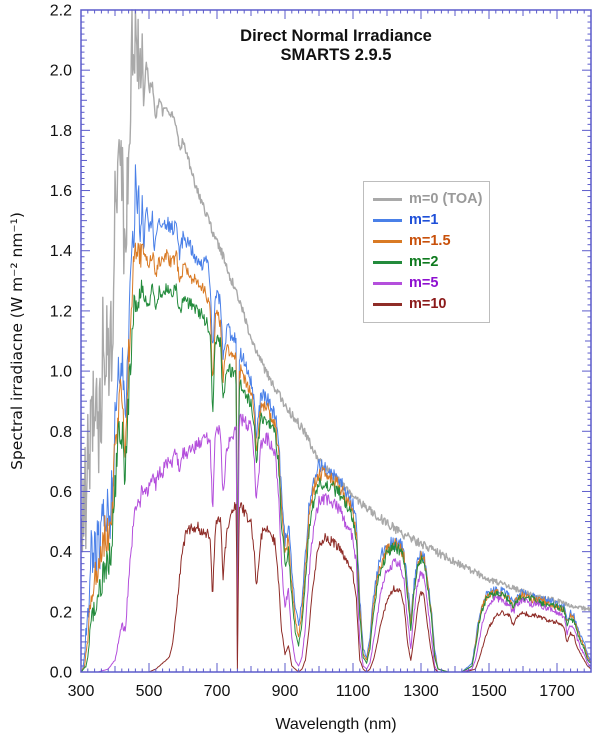  Describe the element at coordinates (61, 311) in the screenshot. I see `y-tick-label: 1.2` at that location.